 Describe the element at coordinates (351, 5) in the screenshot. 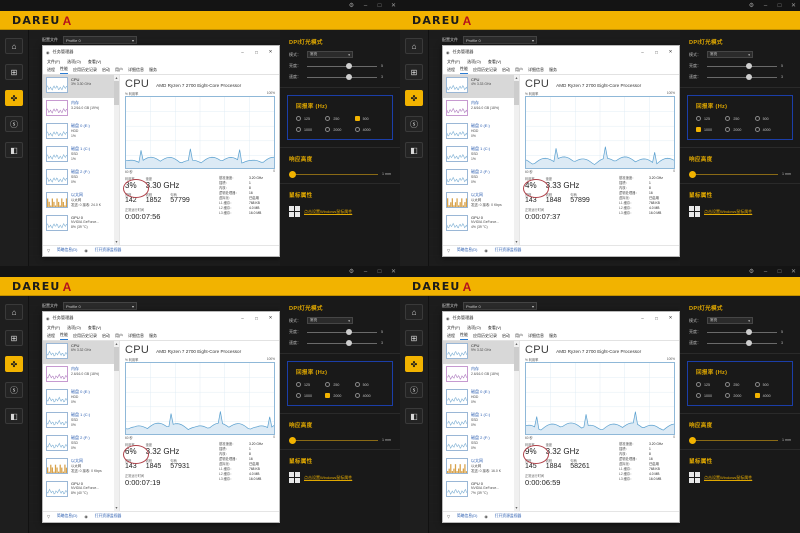

I see `settings-icon: ⚙` at that location.